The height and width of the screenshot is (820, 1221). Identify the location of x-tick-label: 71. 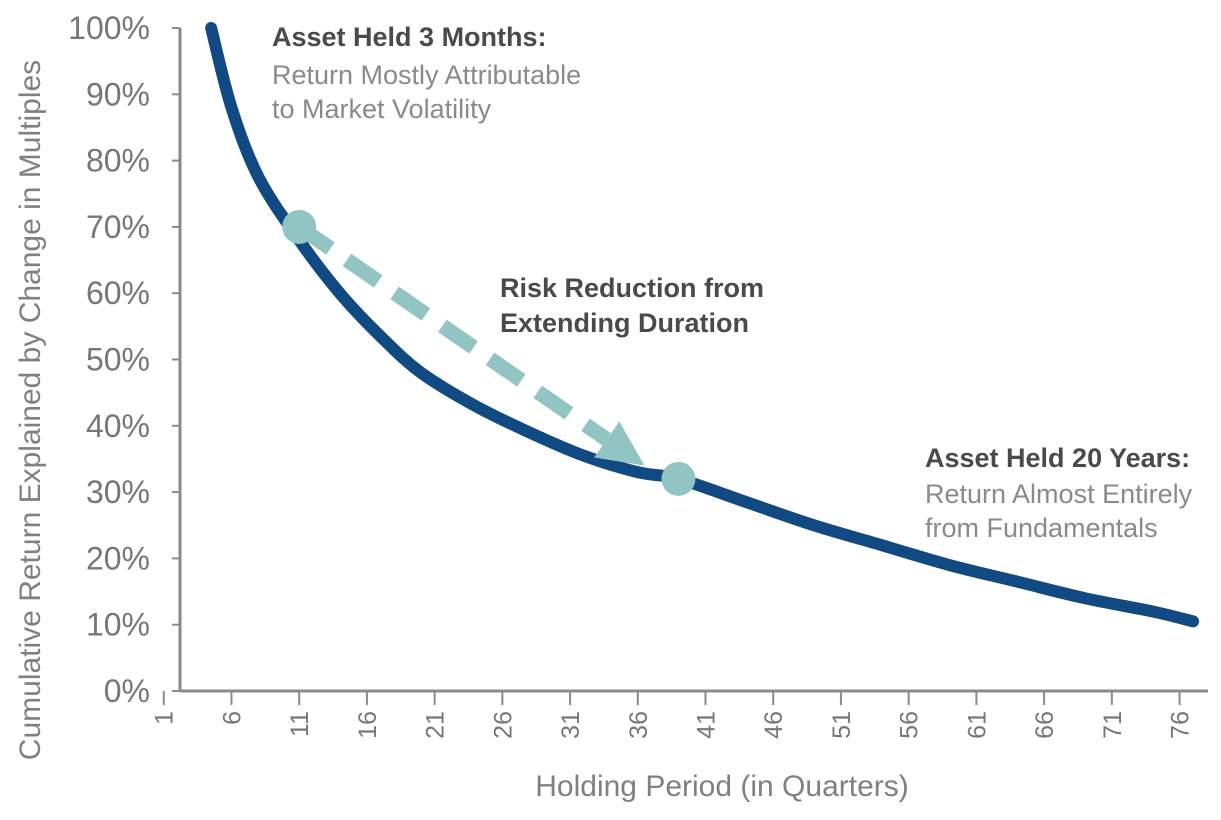
(1113, 725).